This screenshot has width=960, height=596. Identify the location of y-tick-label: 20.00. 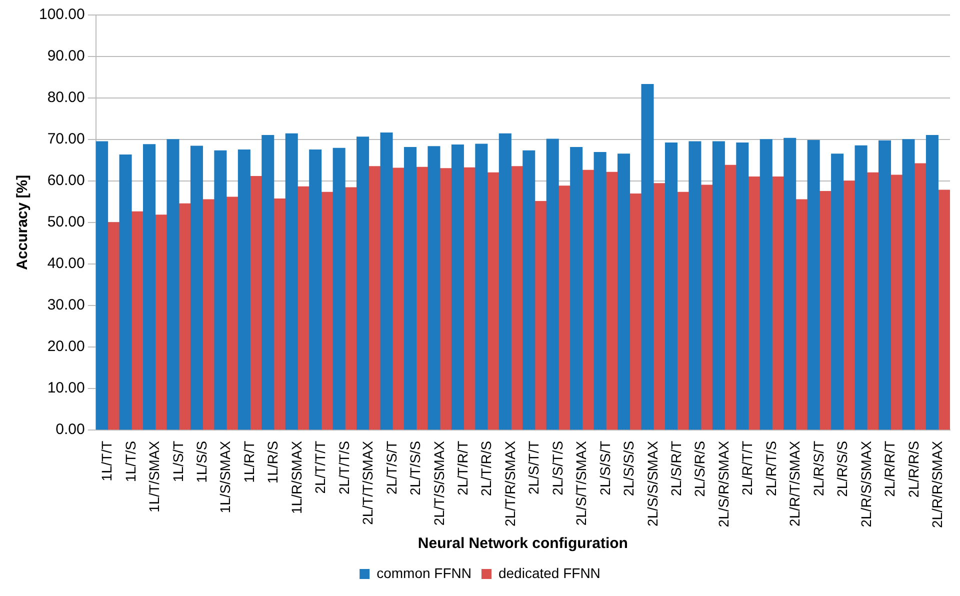
(66, 347).